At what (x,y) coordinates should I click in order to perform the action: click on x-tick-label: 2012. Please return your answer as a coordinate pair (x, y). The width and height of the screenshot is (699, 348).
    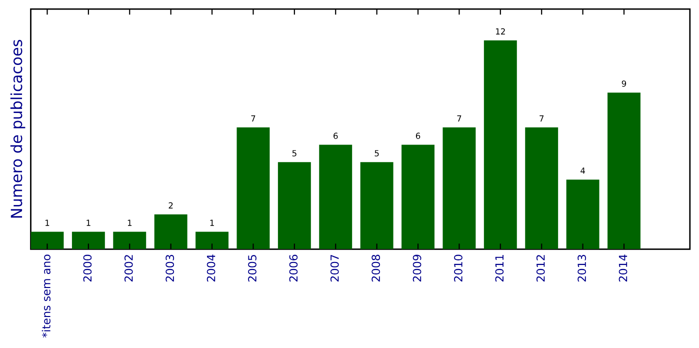
    Looking at the image, I should click on (540, 268).